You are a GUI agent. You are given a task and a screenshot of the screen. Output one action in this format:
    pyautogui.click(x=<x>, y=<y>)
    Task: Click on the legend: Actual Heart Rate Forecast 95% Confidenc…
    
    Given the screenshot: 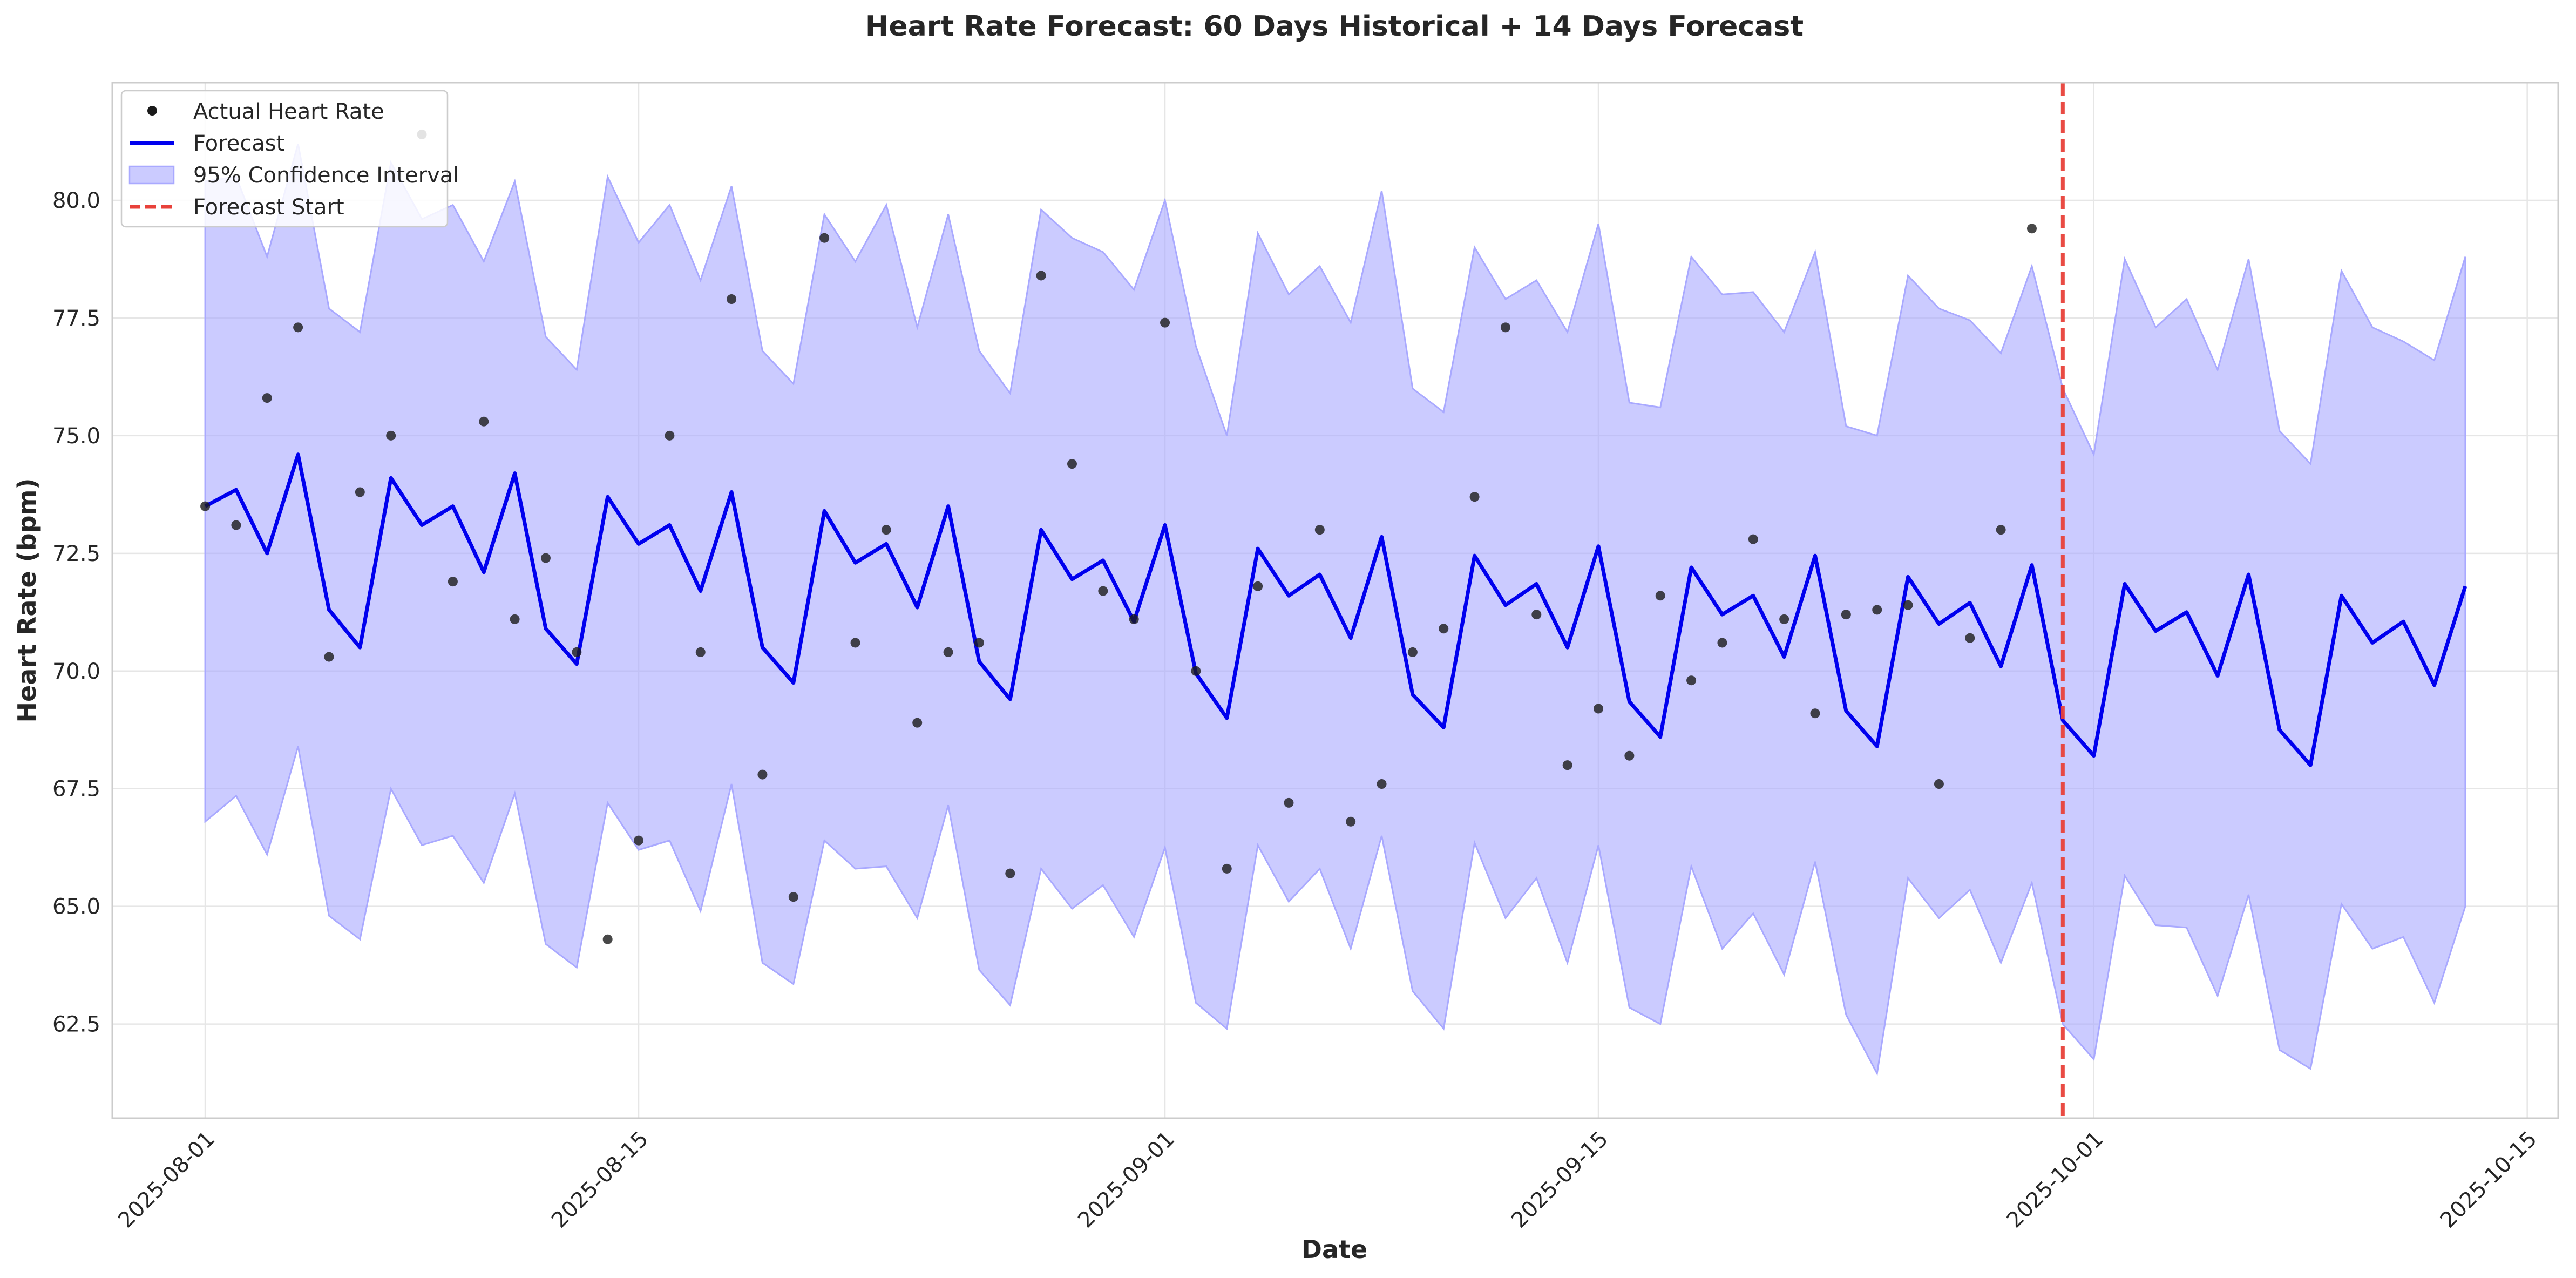 What is the action you would take?
    pyautogui.click(x=289, y=159)
    